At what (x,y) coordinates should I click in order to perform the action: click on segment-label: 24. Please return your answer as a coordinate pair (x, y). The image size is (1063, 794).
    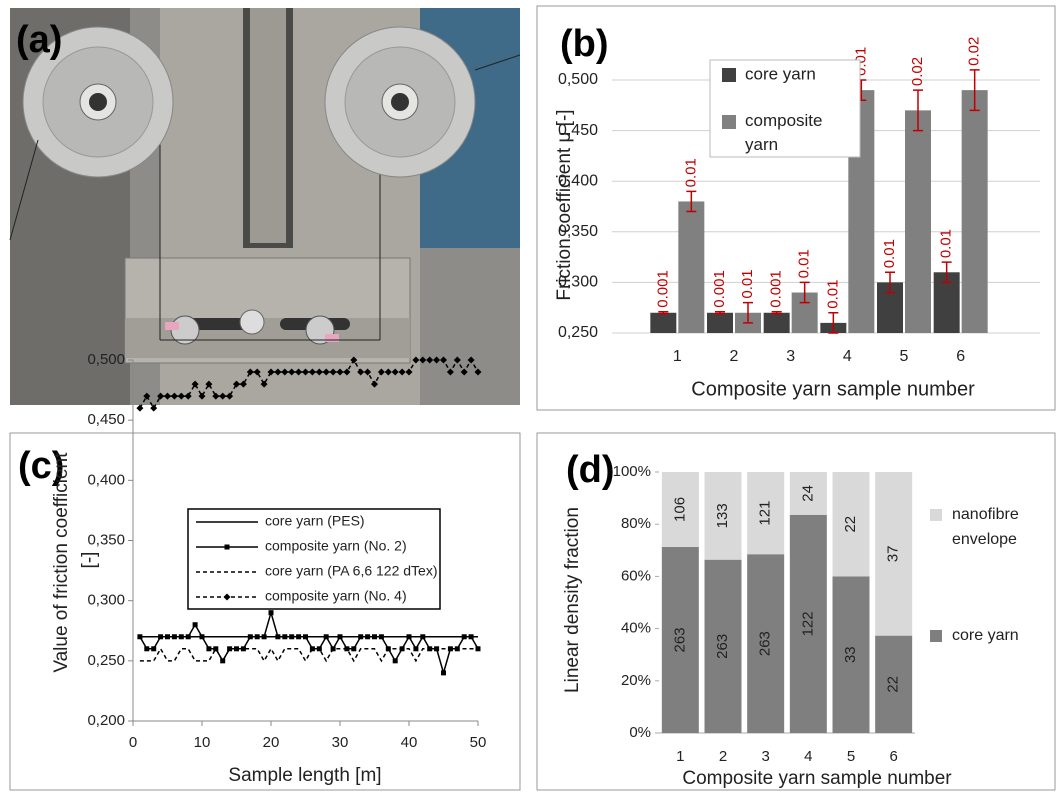
    Looking at the image, I should click on (807, 493).